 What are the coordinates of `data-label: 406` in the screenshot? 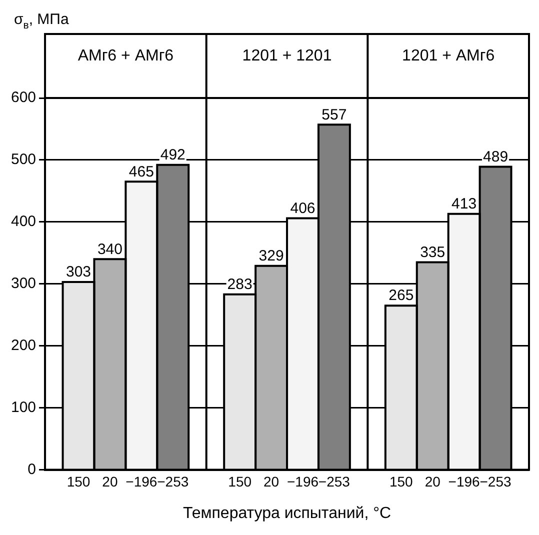 It's located at (303, 208).